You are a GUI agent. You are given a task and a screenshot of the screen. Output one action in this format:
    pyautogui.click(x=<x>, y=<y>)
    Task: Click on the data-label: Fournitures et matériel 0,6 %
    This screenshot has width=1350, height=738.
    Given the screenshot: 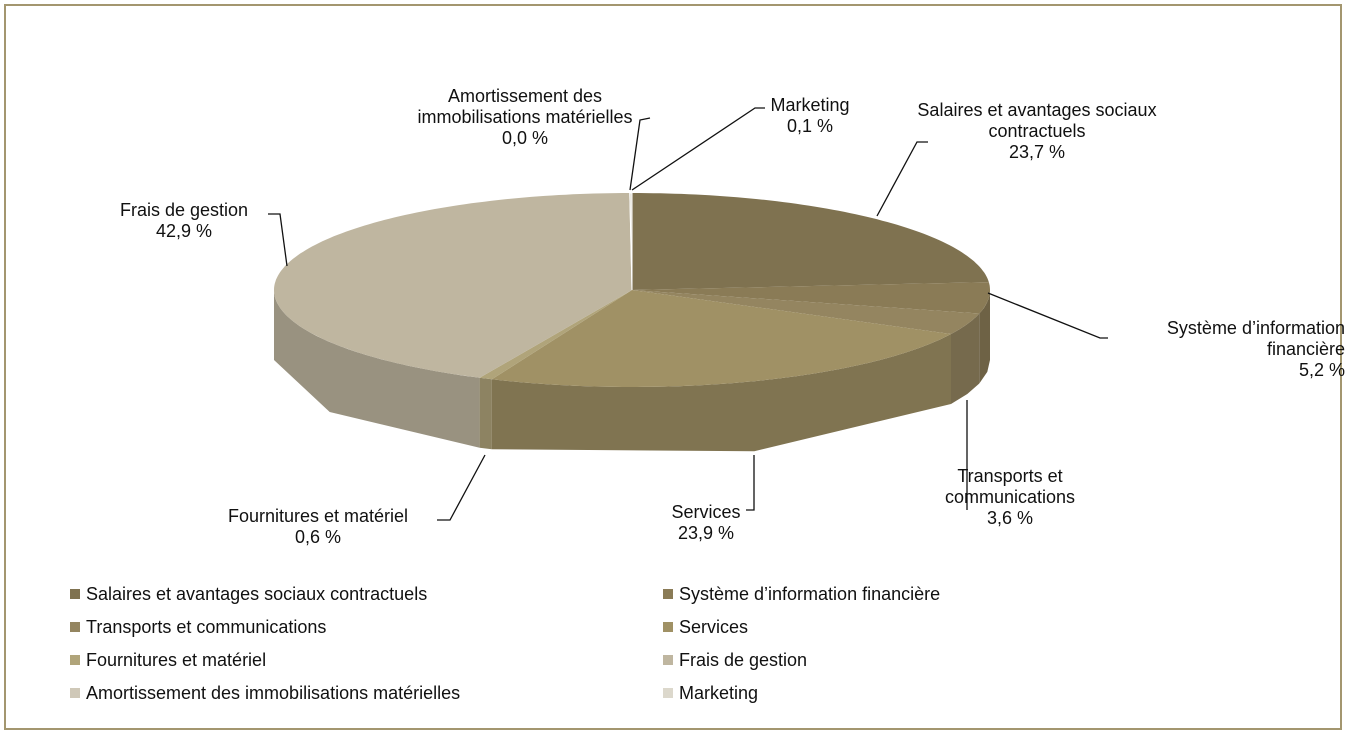 What is the action you would take?
    pyautogui.click(x=318, y=527)
    